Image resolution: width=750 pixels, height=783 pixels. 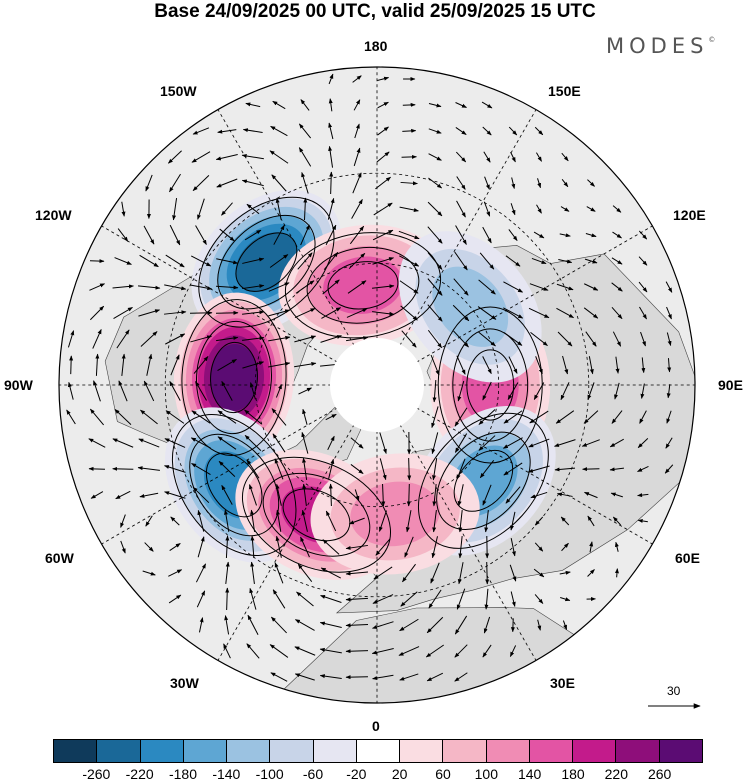 I want to click on colorbar-tick-label: -260, so click(x=96, y=774).